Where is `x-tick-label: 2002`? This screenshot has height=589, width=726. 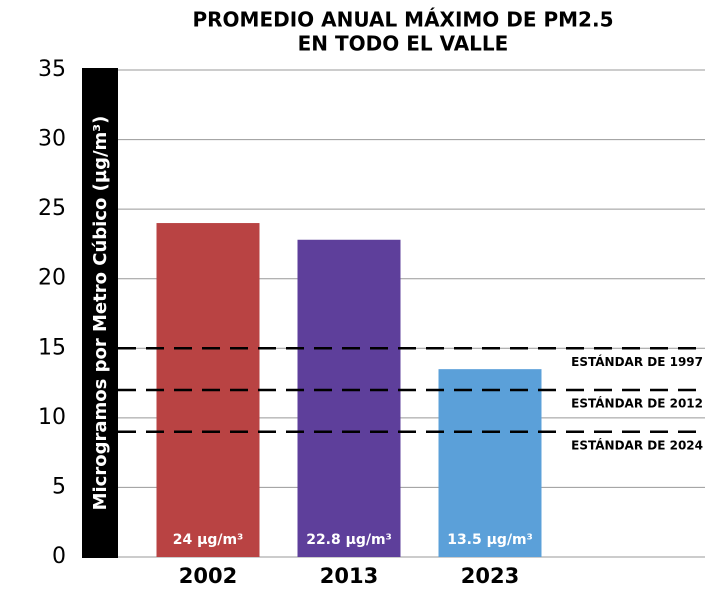 x-tick-label: 2002 is located at coordinates (208, 576).